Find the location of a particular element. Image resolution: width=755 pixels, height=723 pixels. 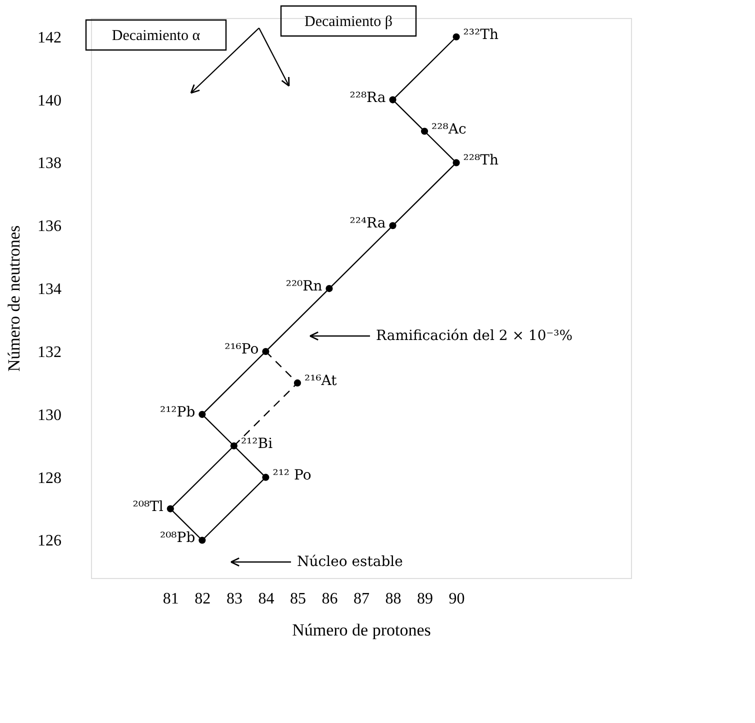

annotation: ²⁰⁸Tl is located at coordinates (148, 506).